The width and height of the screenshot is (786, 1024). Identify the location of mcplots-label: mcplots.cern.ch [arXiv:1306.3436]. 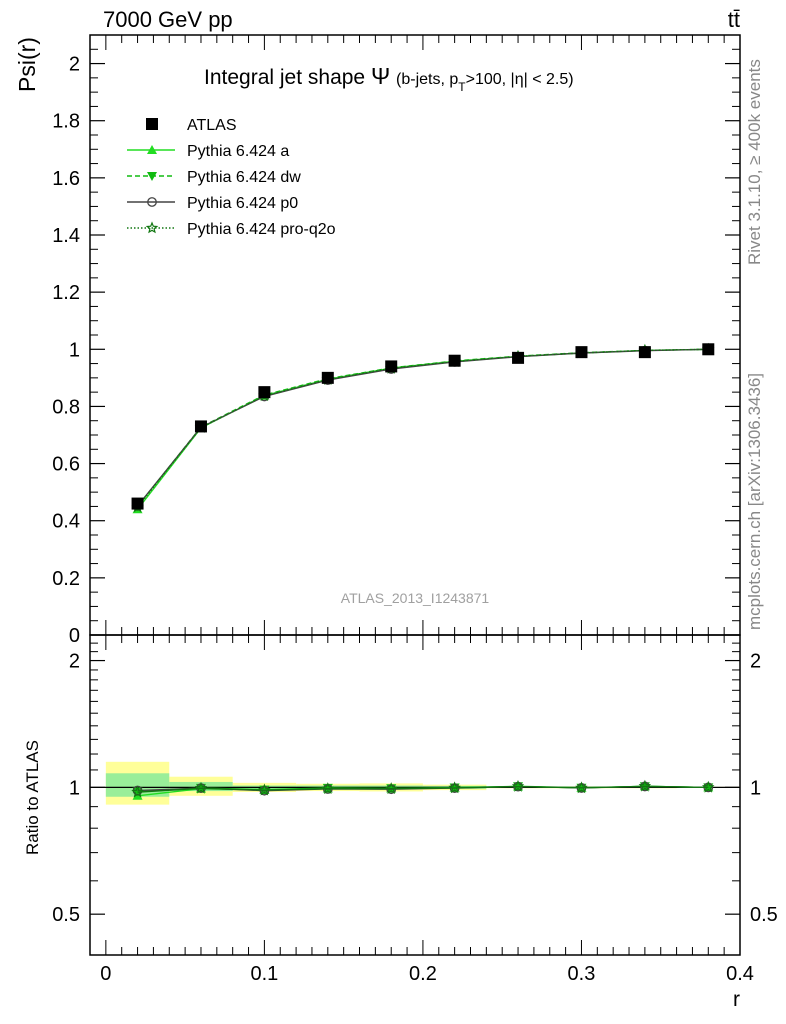
(754, 501).